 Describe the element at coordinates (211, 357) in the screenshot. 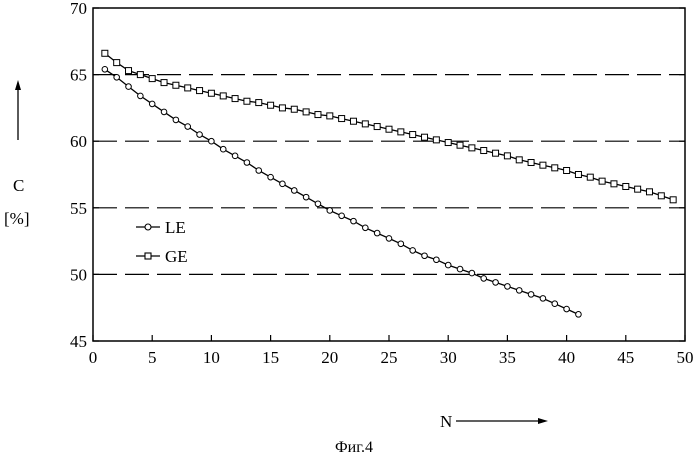

I see `x-tick-label: 10` at that location.